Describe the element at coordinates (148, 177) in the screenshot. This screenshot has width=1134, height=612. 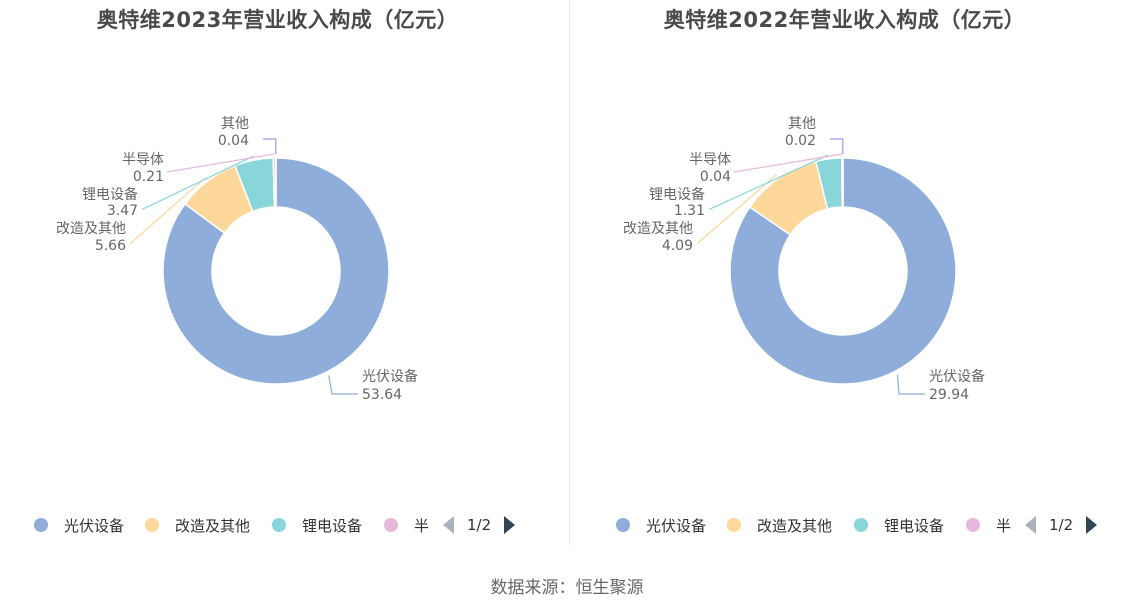
I see `slice-label-value: 0.21` at that location.